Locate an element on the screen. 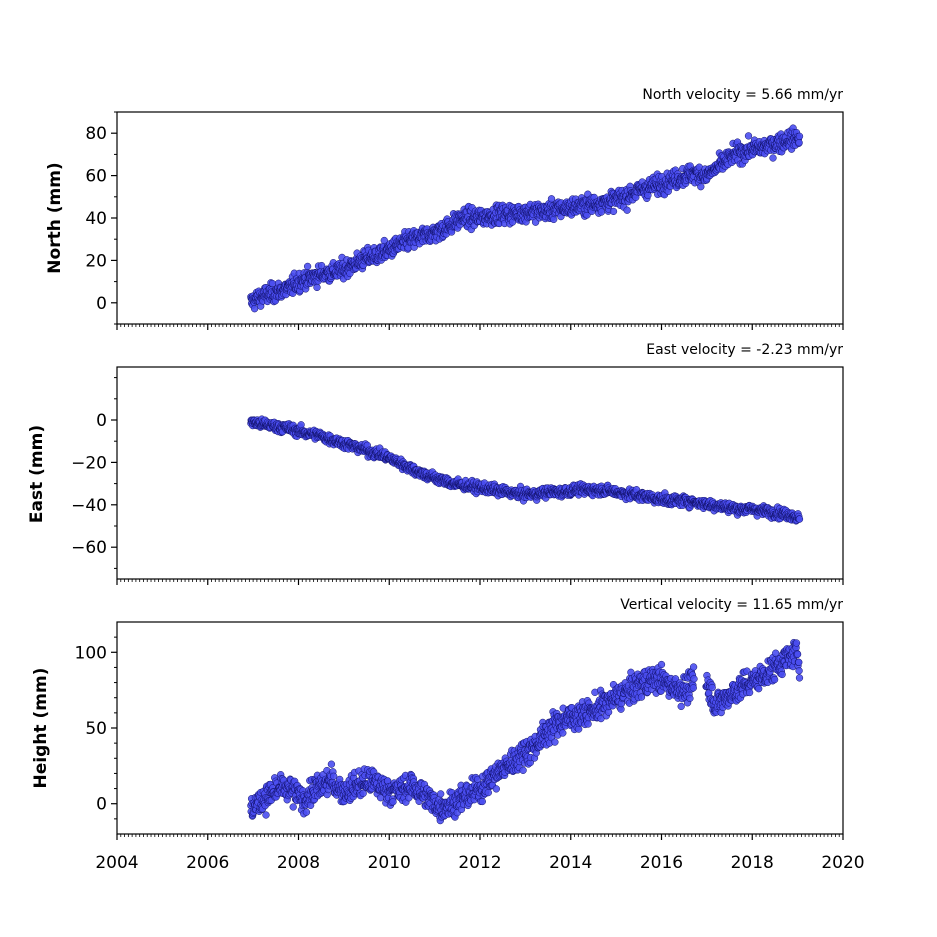 The image size is (937, 937). x-tick-label: 2008 is located at coordinates (298, 863).